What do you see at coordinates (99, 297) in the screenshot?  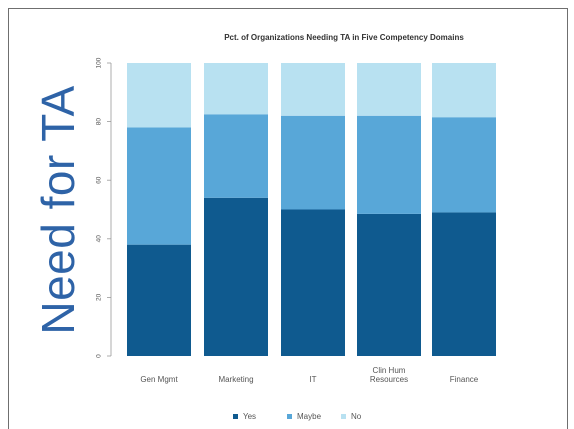 I see `y-tick-label: 20` at bounding box center [99, 297].